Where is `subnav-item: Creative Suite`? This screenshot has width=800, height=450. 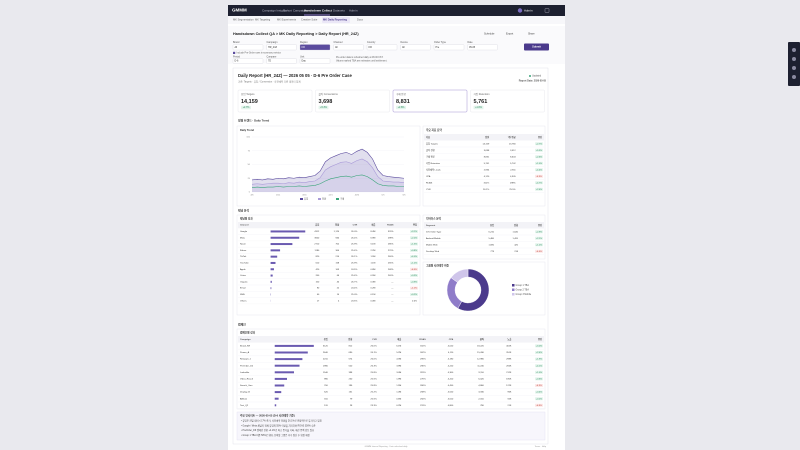
subnav-item: Creative Suite is located at coordinates (309, 20).